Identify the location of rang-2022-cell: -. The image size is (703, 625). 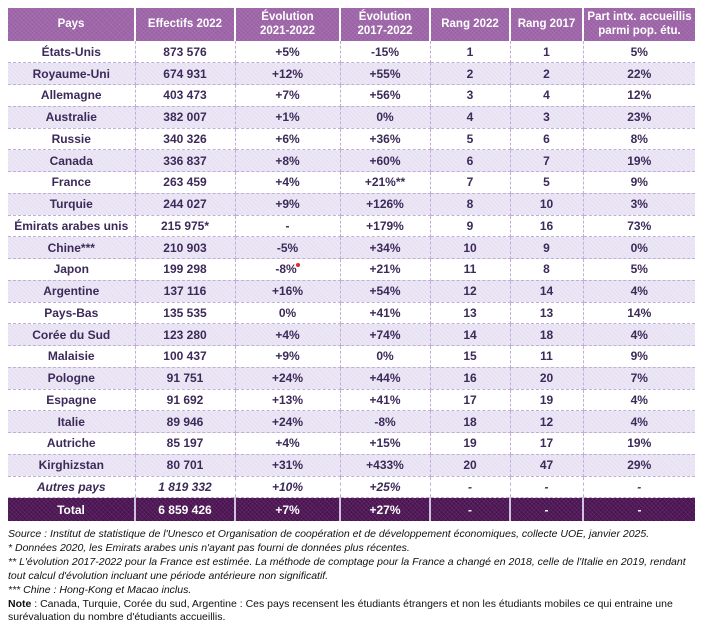
(470, 487).